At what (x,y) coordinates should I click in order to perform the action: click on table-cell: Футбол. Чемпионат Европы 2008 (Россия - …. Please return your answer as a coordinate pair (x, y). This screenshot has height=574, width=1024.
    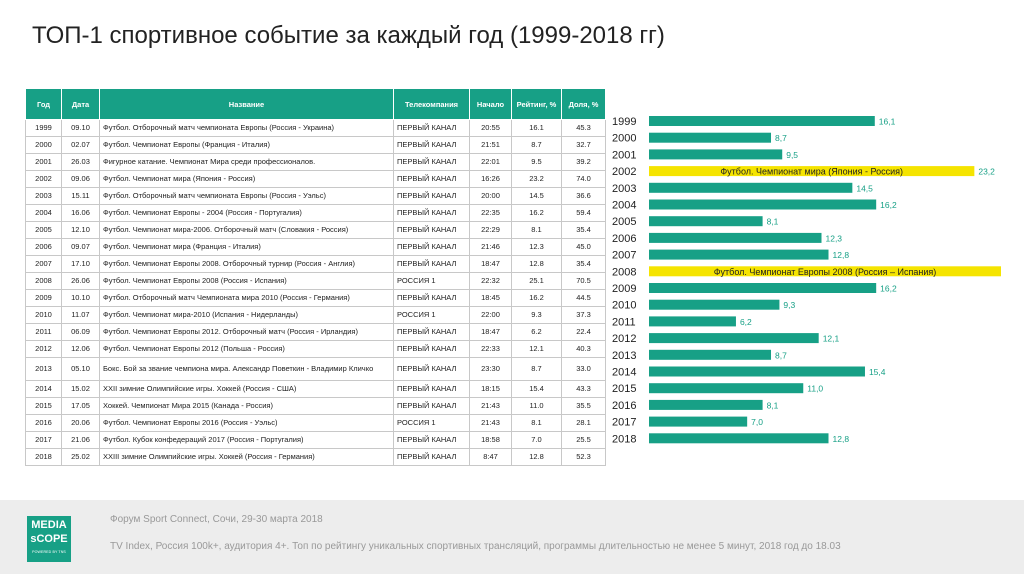
    Looking at the image, I should click on (246, 281).